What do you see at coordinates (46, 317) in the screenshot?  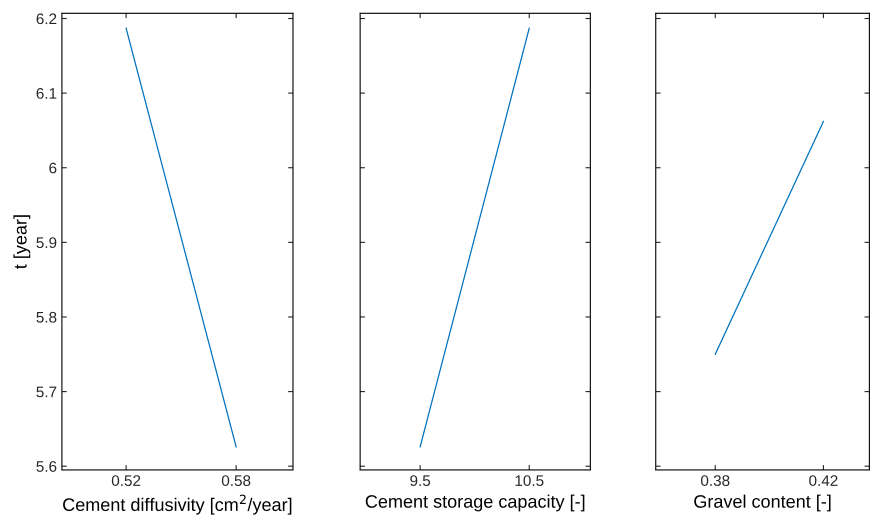 I see `y-tick-label: 5.8` at bounding box center [46, 317].